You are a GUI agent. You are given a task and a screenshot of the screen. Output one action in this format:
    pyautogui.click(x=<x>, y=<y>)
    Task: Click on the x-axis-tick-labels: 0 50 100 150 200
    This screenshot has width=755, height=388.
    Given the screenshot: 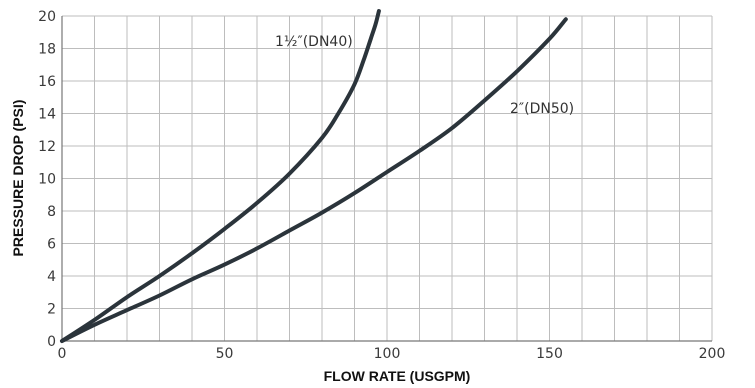 What is the action you would take?
    pyautogui.click(x=392, y=354)
    